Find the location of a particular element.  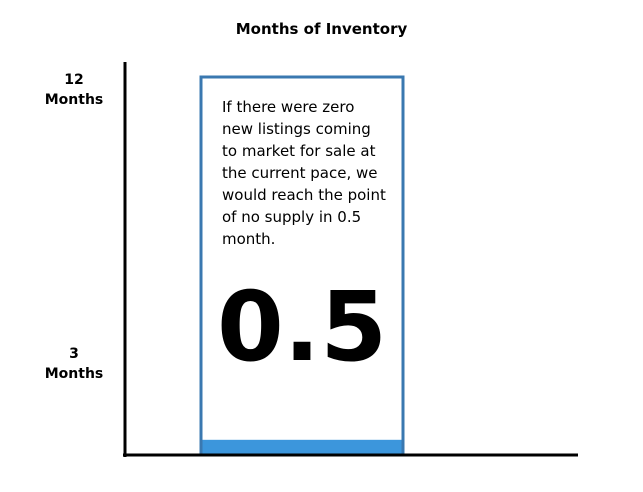

y-tick-label: 3 Months is located at coordinates (74, 363).